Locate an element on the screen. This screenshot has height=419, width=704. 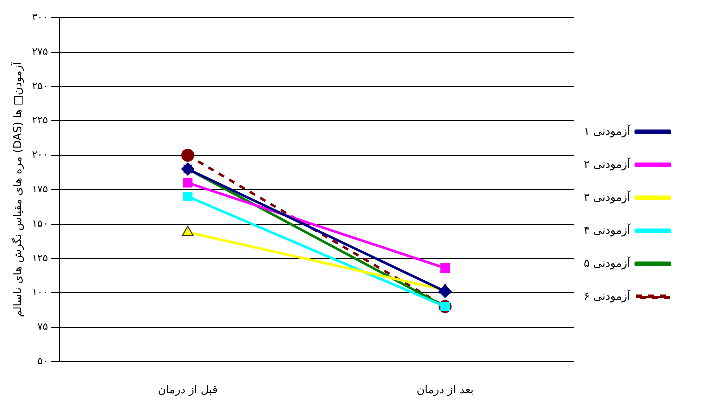
legend-label: آزمودنی ۲ is located at coordinates (608, 163).